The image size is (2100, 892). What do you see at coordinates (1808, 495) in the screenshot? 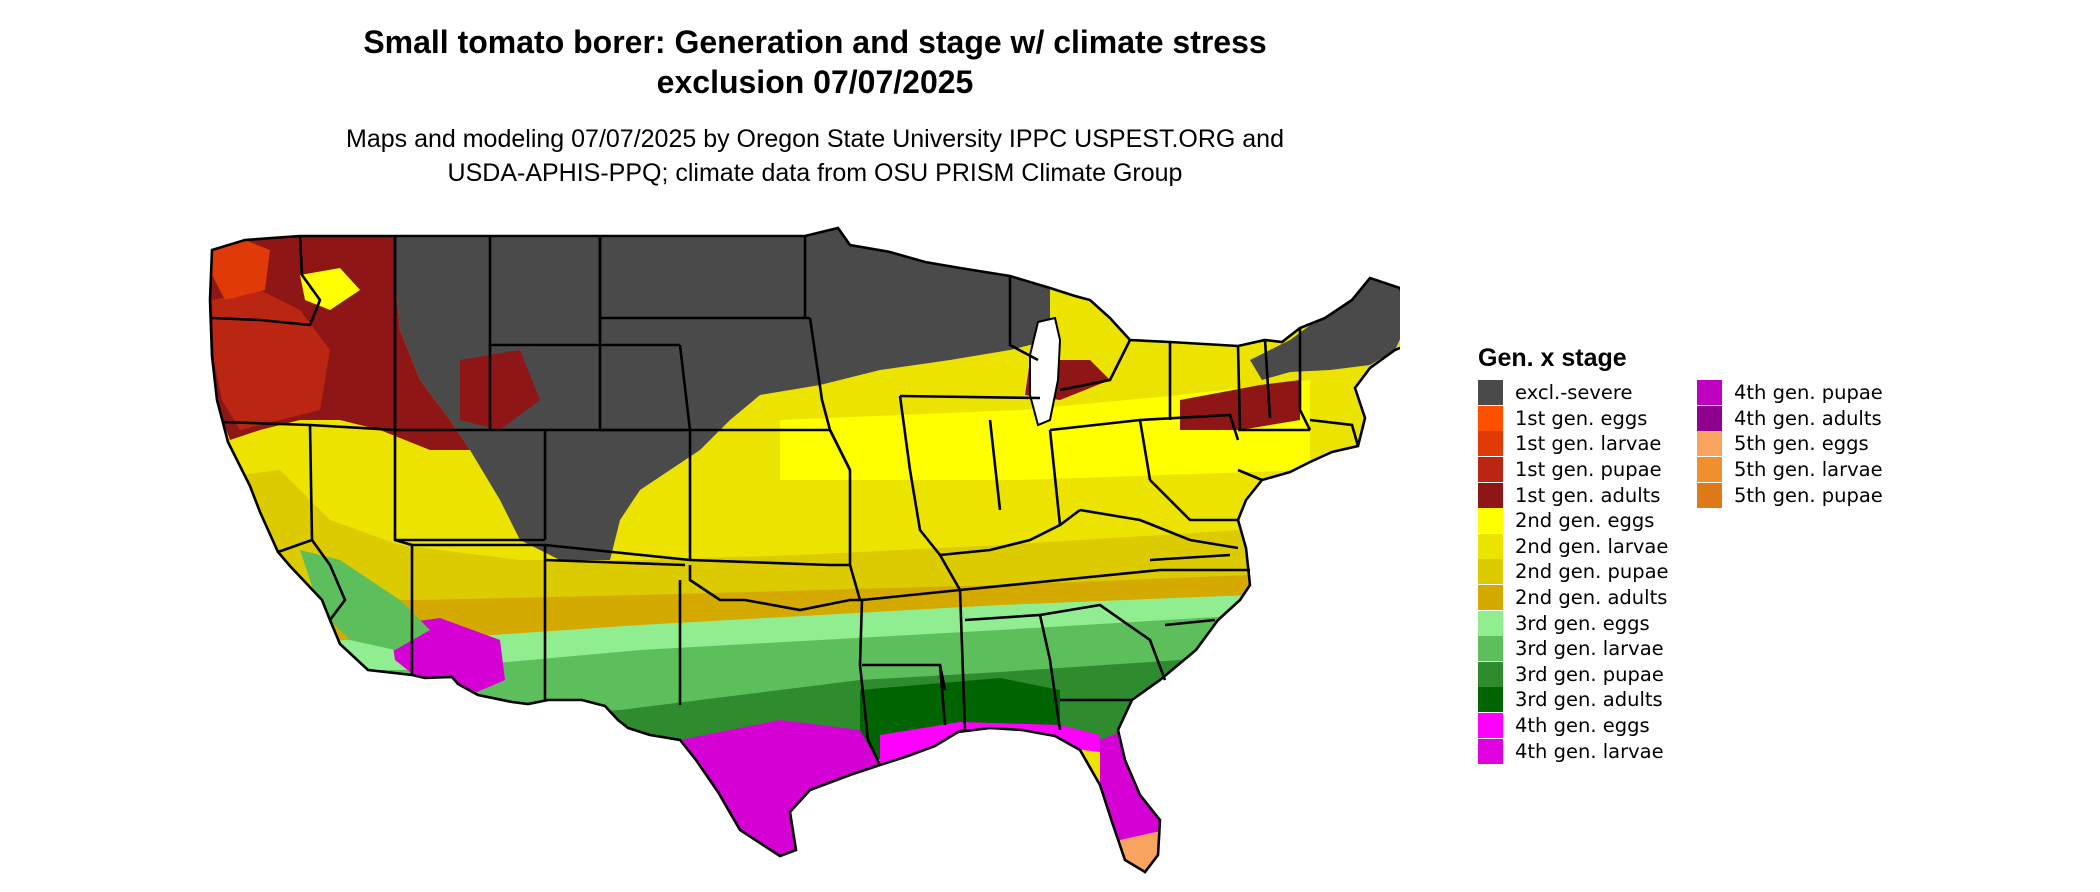
I see `legend-label: 5th gen. pupae` at bounding box center [1808, 495].